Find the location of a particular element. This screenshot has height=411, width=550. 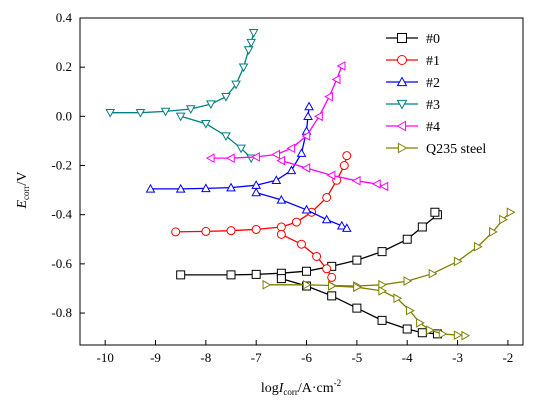

legend-item: #0 is located at coordinates (413, 39).